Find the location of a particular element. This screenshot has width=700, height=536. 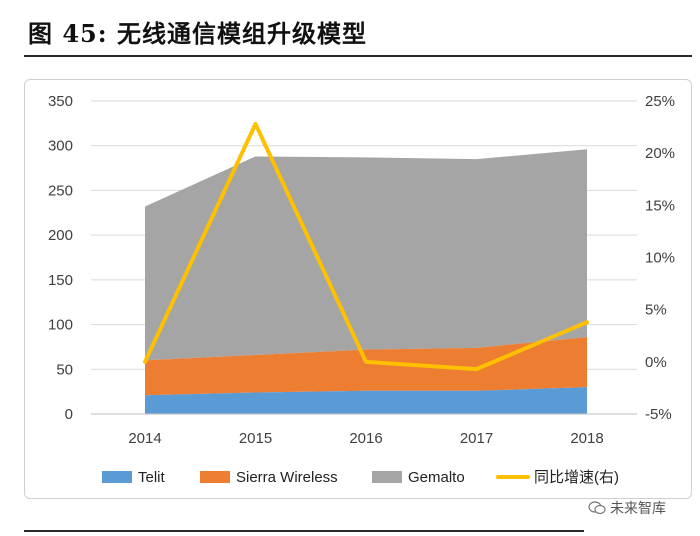

x-tick-label: 2016 is located at coordinates (365, 438).